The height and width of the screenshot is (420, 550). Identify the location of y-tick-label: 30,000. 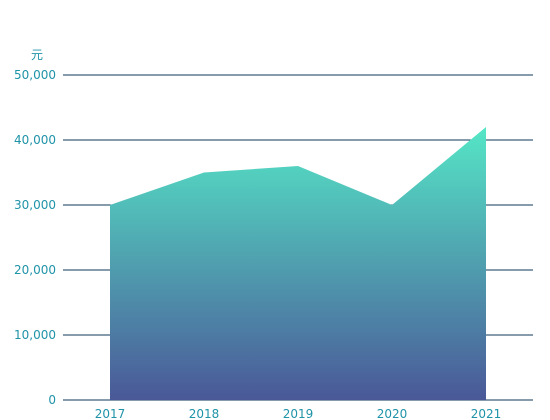
(35, 205).